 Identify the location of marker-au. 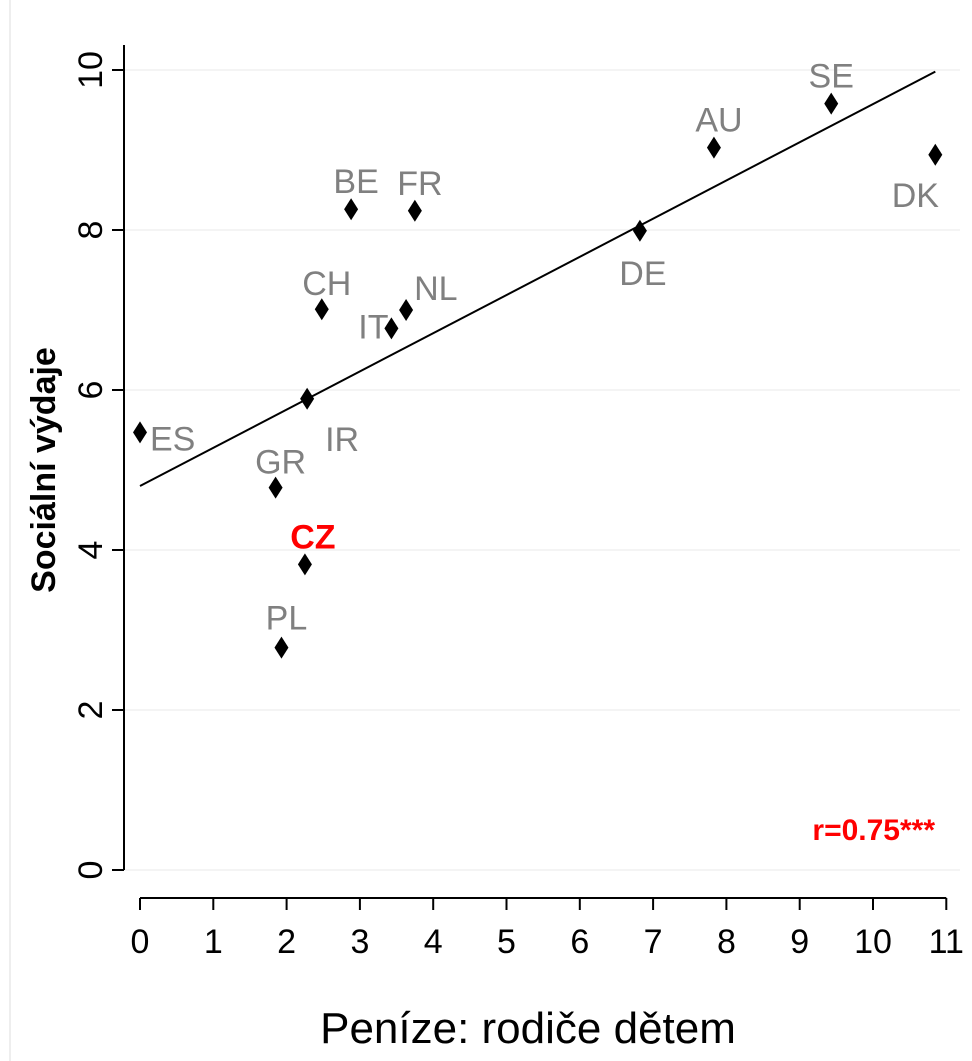
(713, 147).